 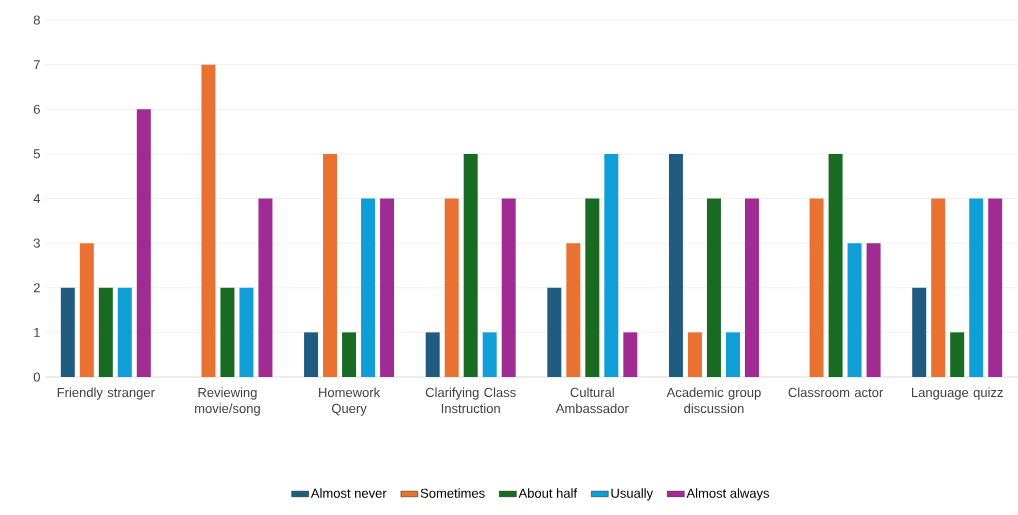 What do you see at coordinates (36, 154) in the screenshot?
I see `y-tick-label: 5` at bounding box center [36, 154].